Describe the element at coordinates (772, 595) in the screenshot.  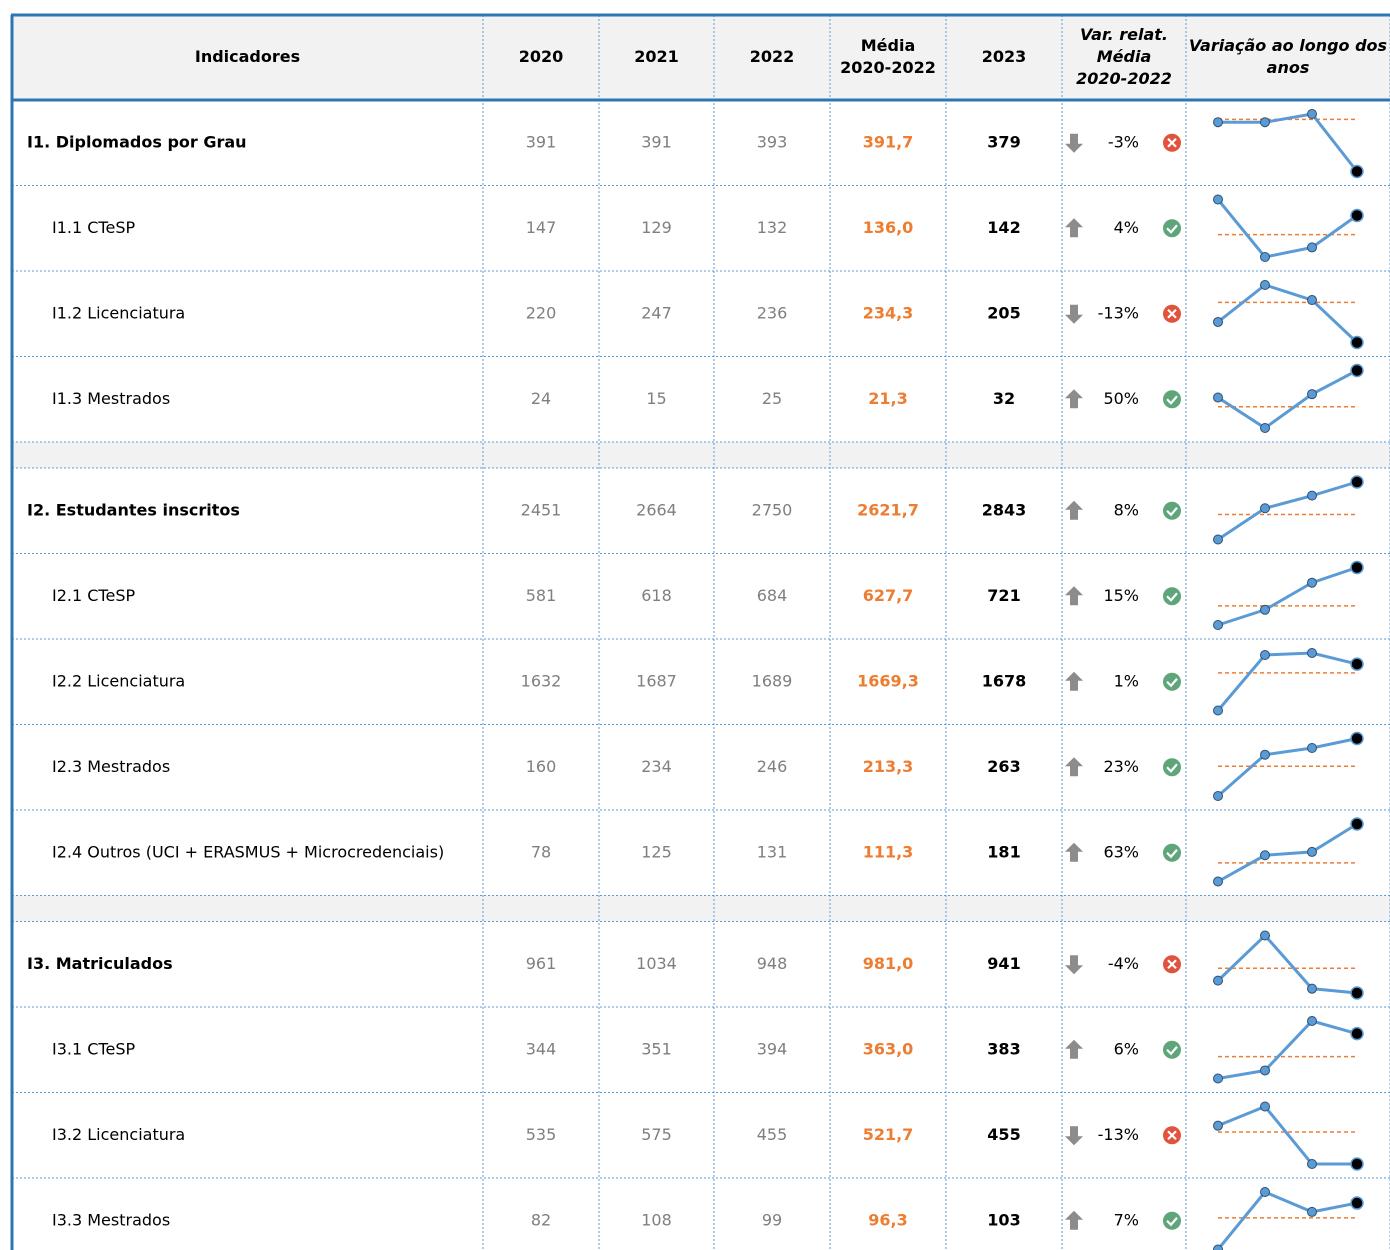
I see `year-value: 684` at that location.